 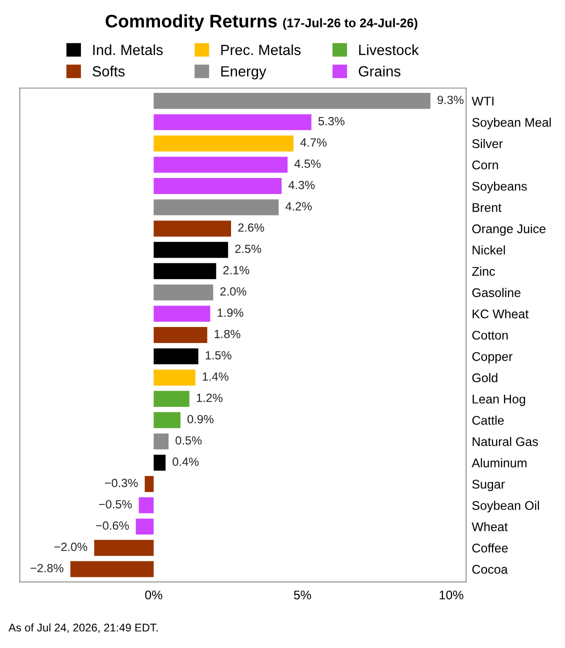 What do you see at coordinates (379, 71) in the screenshot?
I see `legend-label: Grains` at bounding box center [379, 71].